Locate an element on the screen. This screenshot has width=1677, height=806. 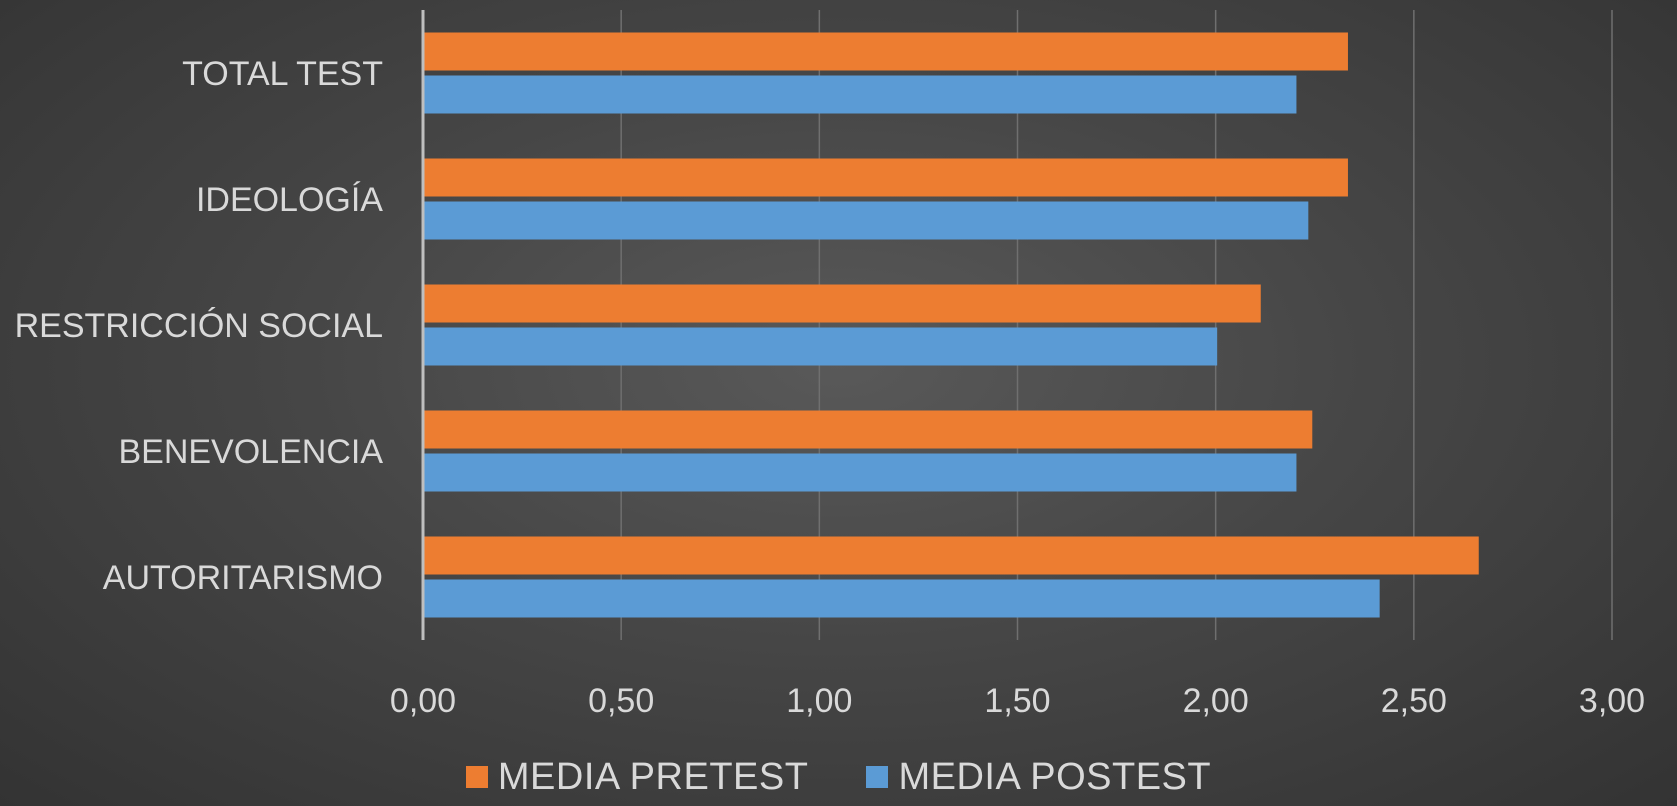
legend-item-postest: MEDIA POSTEST is located at coordinates (1038, 777).